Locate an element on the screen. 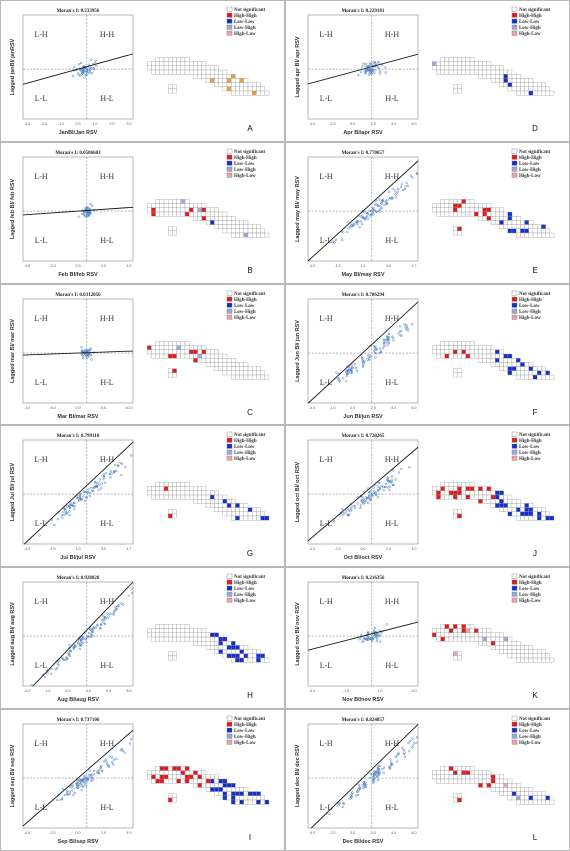 The image size is (570, 851). morans-i-label: Moran's I: 0.233956 is located at coordinates (78, 11).